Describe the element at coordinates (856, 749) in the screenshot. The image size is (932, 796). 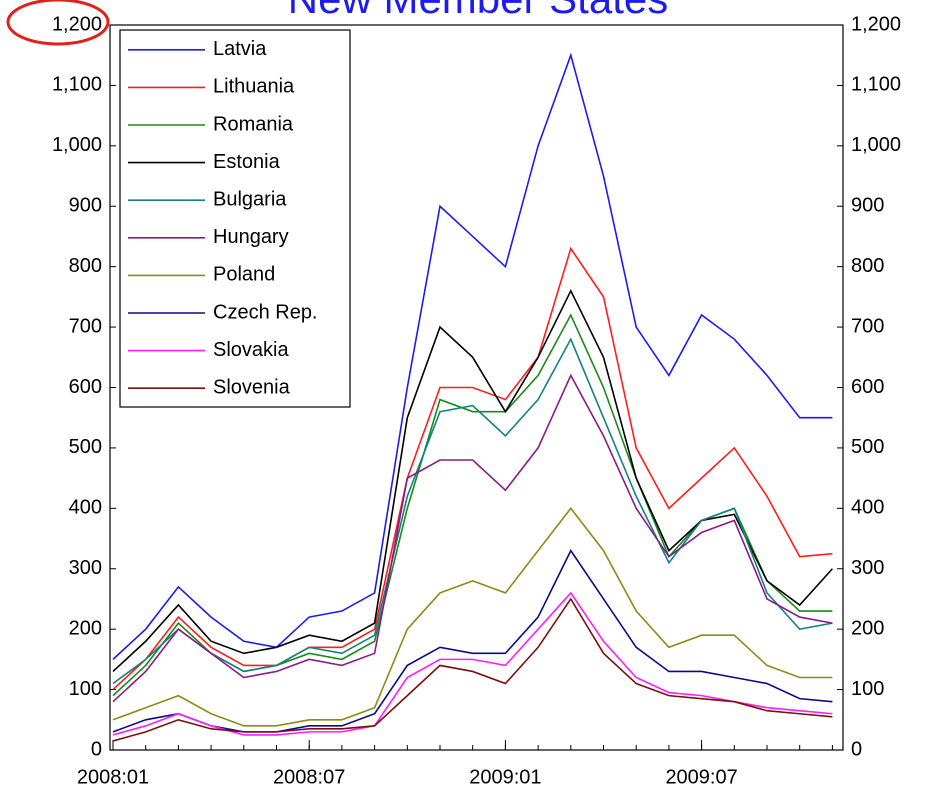
I see `y2-tick-label: 0` at that location.